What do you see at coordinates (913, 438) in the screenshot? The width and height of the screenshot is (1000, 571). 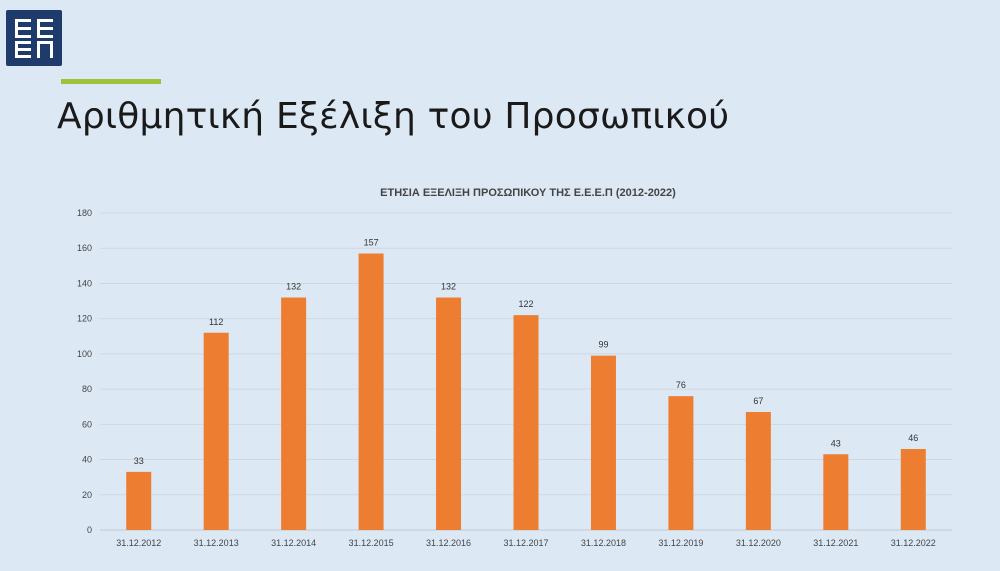 I see `data-label: 46` at bounding box center [913, 438].